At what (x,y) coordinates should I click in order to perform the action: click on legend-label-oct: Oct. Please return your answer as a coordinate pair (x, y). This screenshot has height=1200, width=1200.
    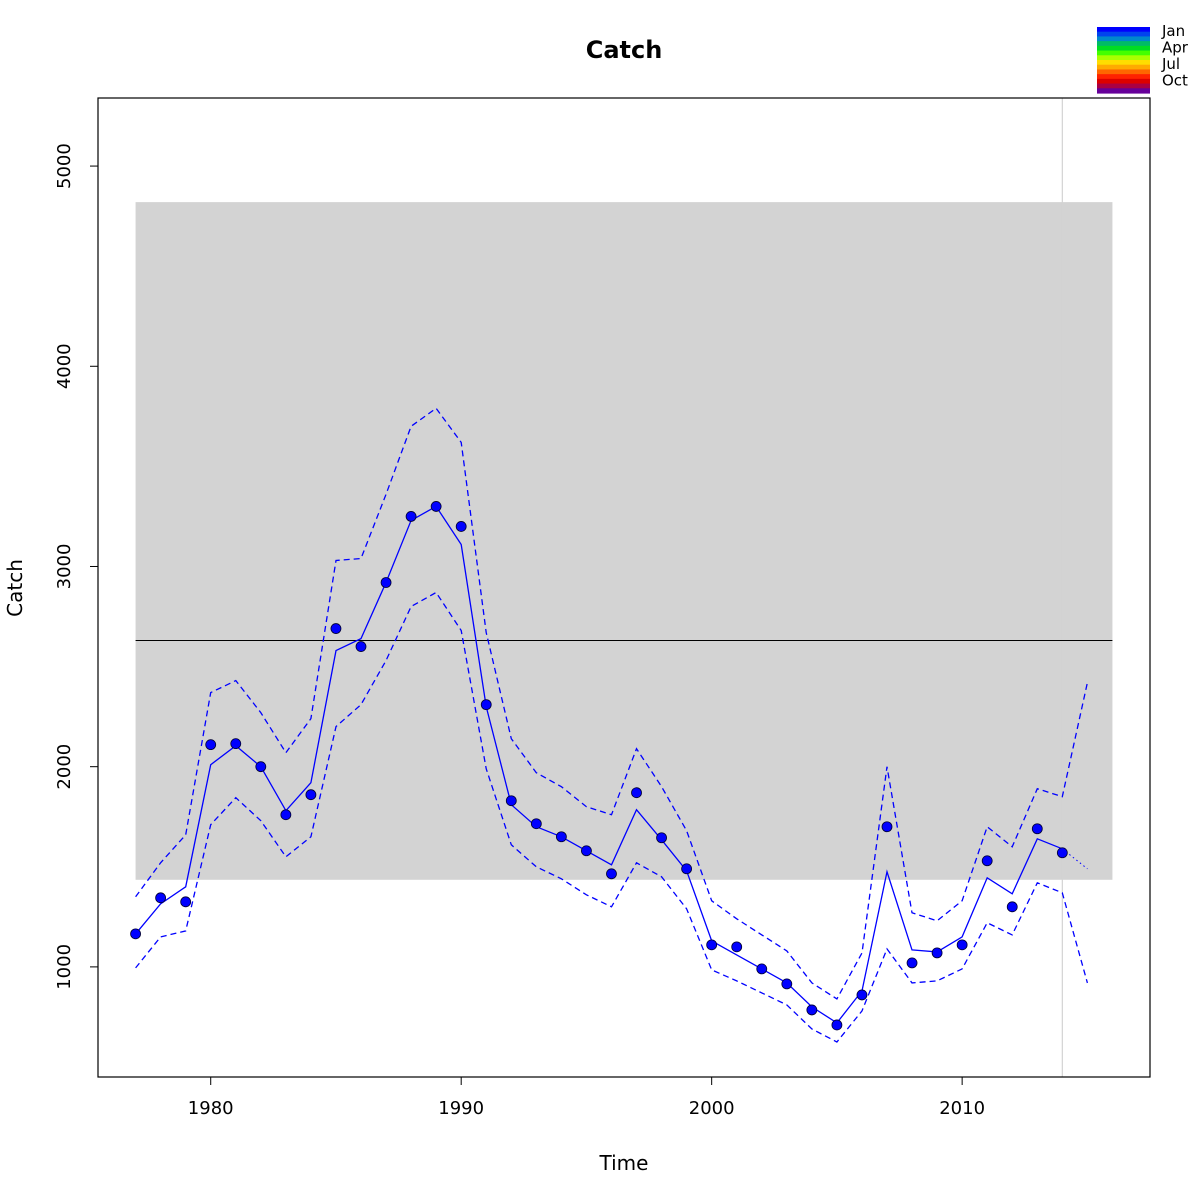
    Looking at the image, I should click on (1175, 81).